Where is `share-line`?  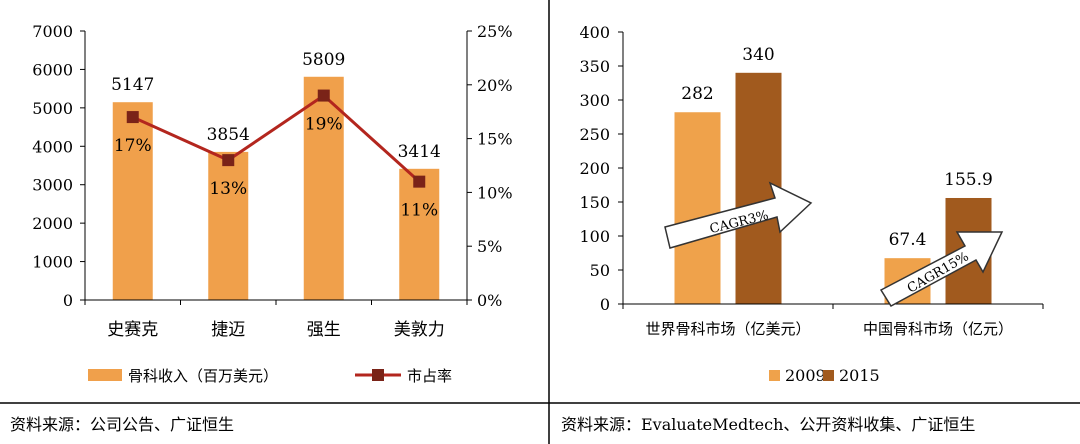
share-line is located at coordinates (276, 138).